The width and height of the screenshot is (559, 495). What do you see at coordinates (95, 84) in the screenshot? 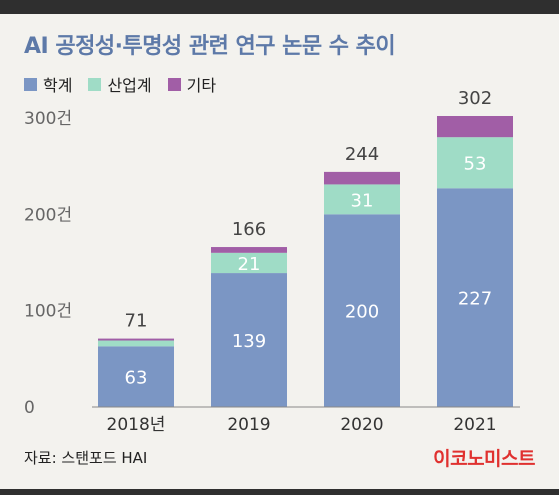
I see `legend-swatch-industry` at bounding box center [95, 84].